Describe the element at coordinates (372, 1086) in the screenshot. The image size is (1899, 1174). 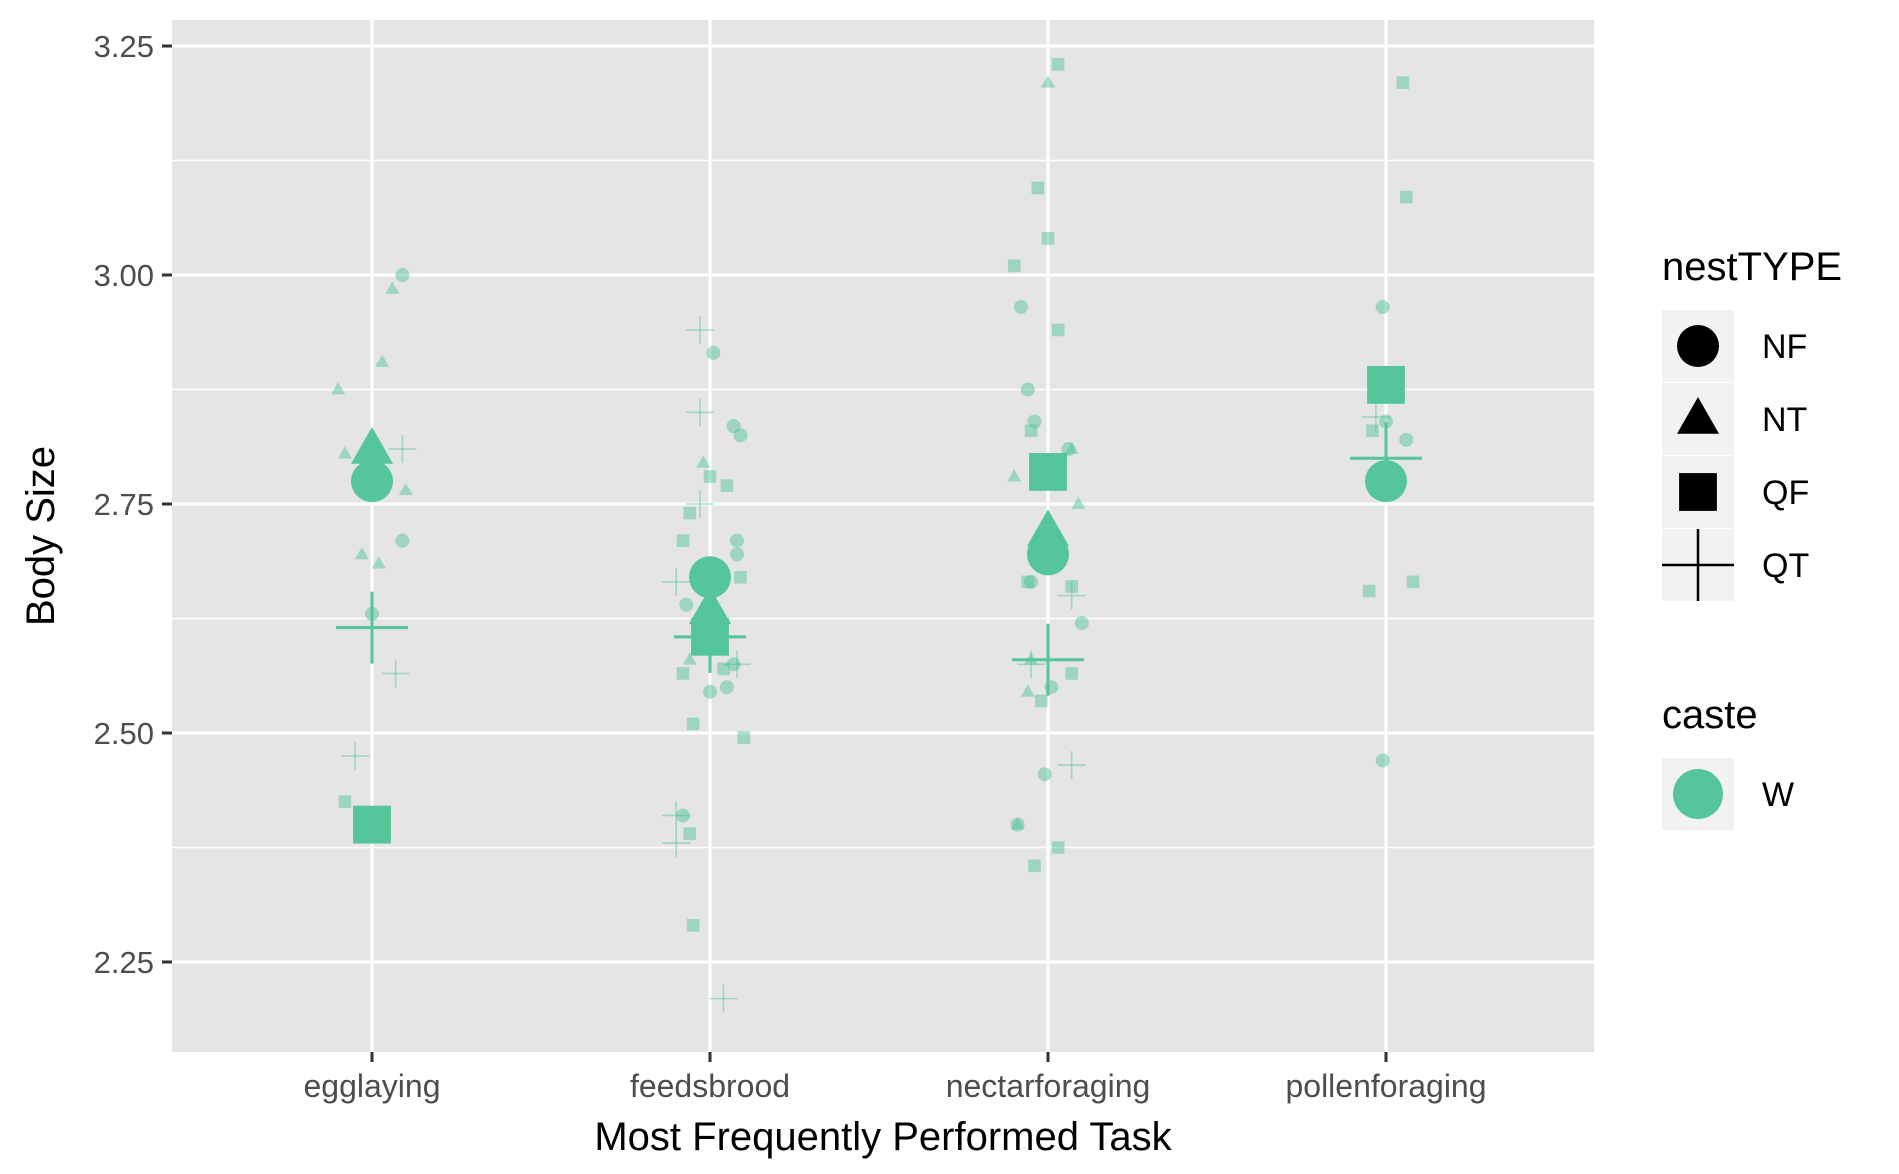
I see `x-tick-label: egglaying` at that location.